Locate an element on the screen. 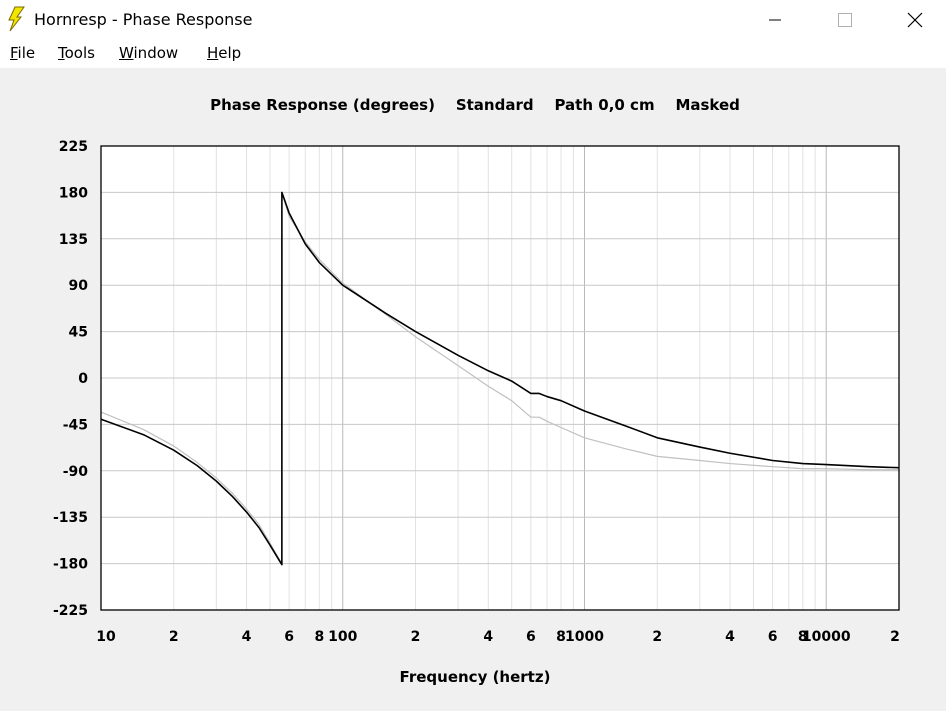  lightning-bolt-icon is located at coordinates (16, 19).